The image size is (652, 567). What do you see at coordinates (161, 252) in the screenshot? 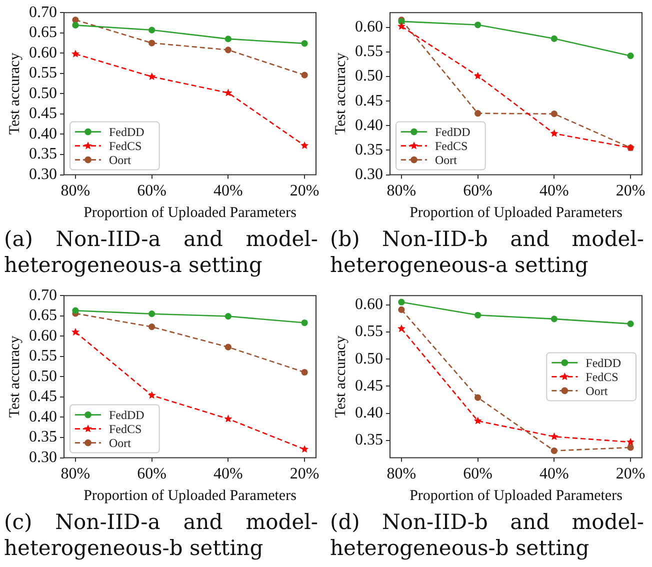
I see `text: (a) Non-IID-a and model-heterogeneous-a setting` at bounding box center [161, 252].